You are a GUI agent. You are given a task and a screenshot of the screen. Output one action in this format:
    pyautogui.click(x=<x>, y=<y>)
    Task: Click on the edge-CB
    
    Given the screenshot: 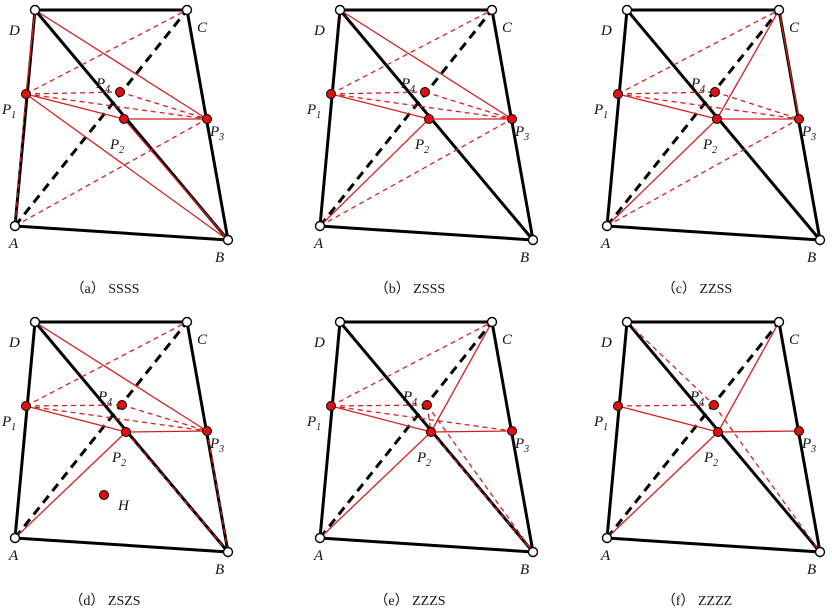 What is the action you would take?
    pyautogui.click(x=207, y=125)
    